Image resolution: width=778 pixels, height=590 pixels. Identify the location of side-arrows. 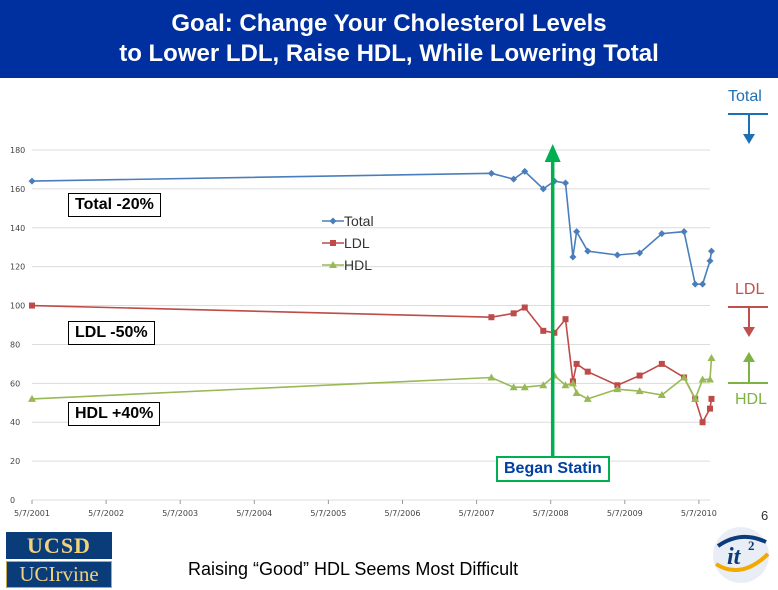
(748, 248).